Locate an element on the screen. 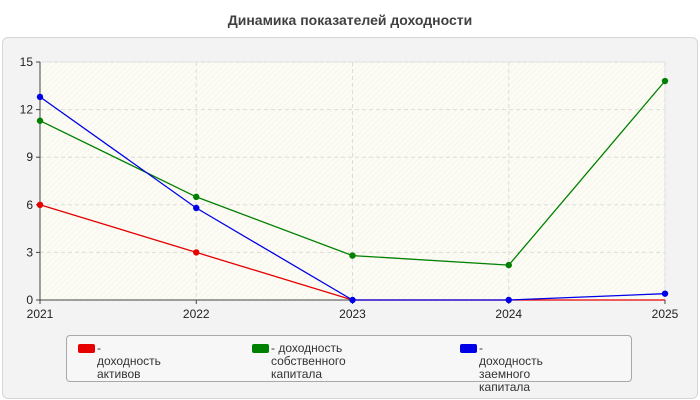  legend-swatch-equity is located at coordinates (260, 348).